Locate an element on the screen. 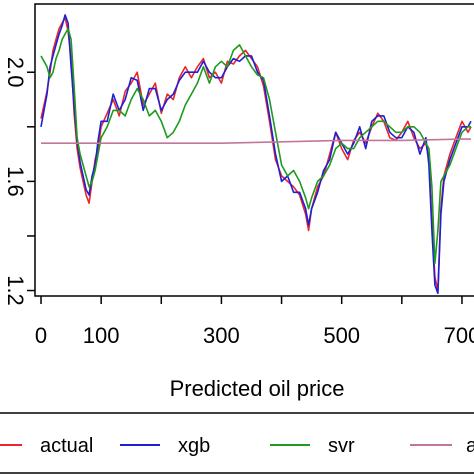 This screenshot has width=474, height=474. y-tick-label: 1.2 is located at coordinates (15, 290).